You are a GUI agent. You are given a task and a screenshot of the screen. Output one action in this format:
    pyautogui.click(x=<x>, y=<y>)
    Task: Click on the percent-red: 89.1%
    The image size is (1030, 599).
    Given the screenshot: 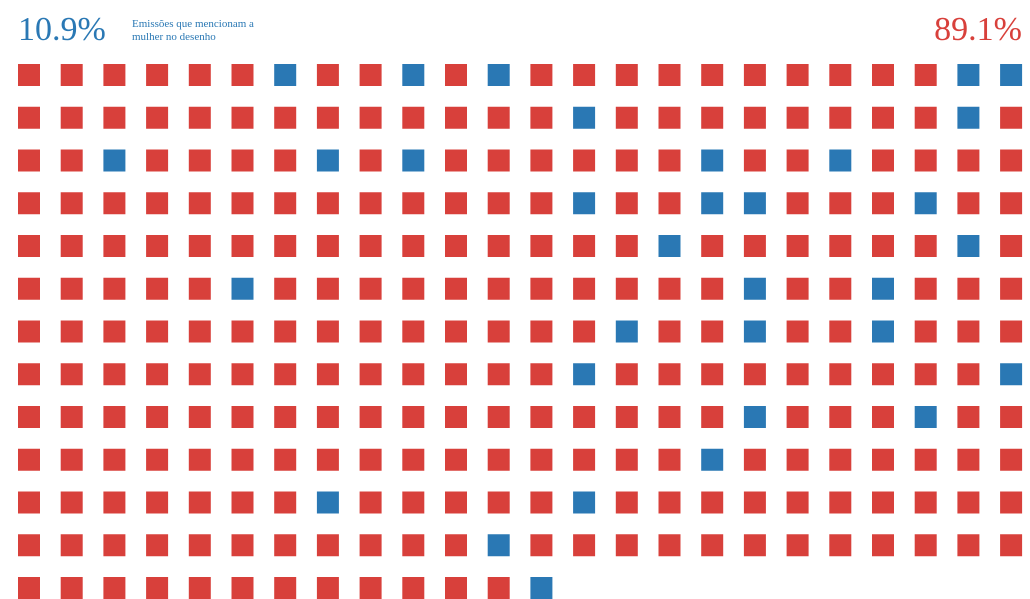 What is the action you would take?
    pyautogui.click(x=978, y=29)
    